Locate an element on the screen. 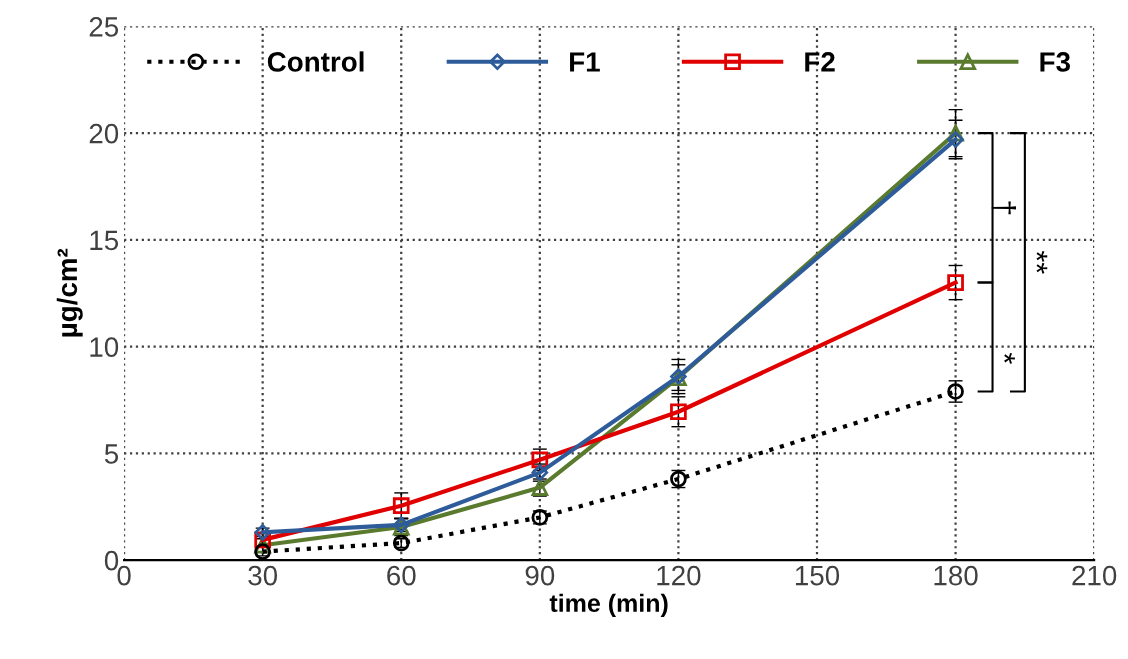  annotation: ** is located at coordinates (1042, 262).